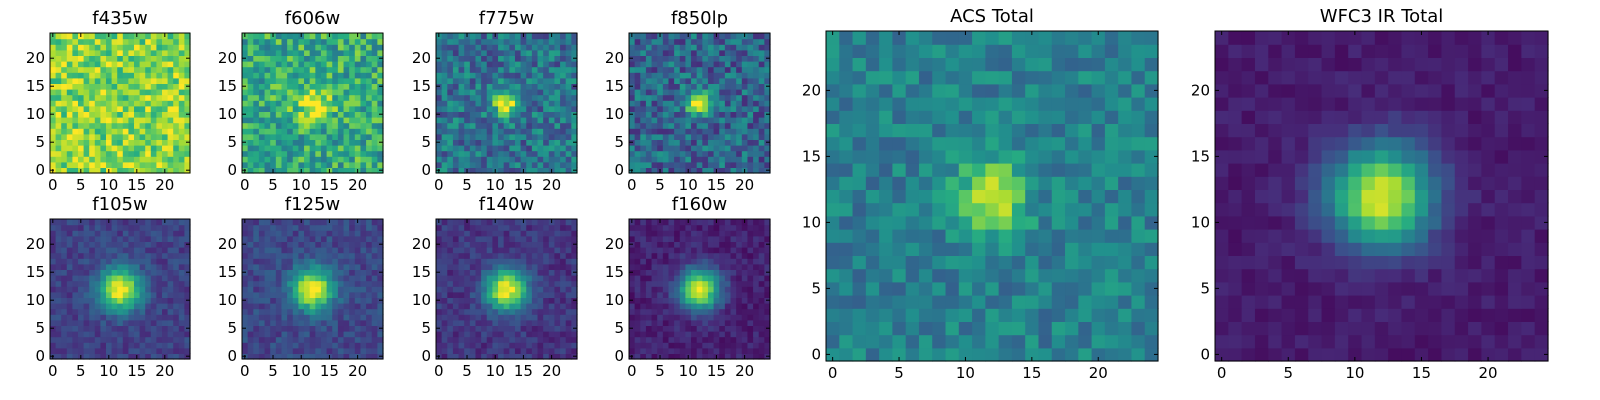 This screenshot has height=400, width=1600. Describe the element at coordinates (227, 244) in the screenshot. I see `y-tick-label: 20` at that location.